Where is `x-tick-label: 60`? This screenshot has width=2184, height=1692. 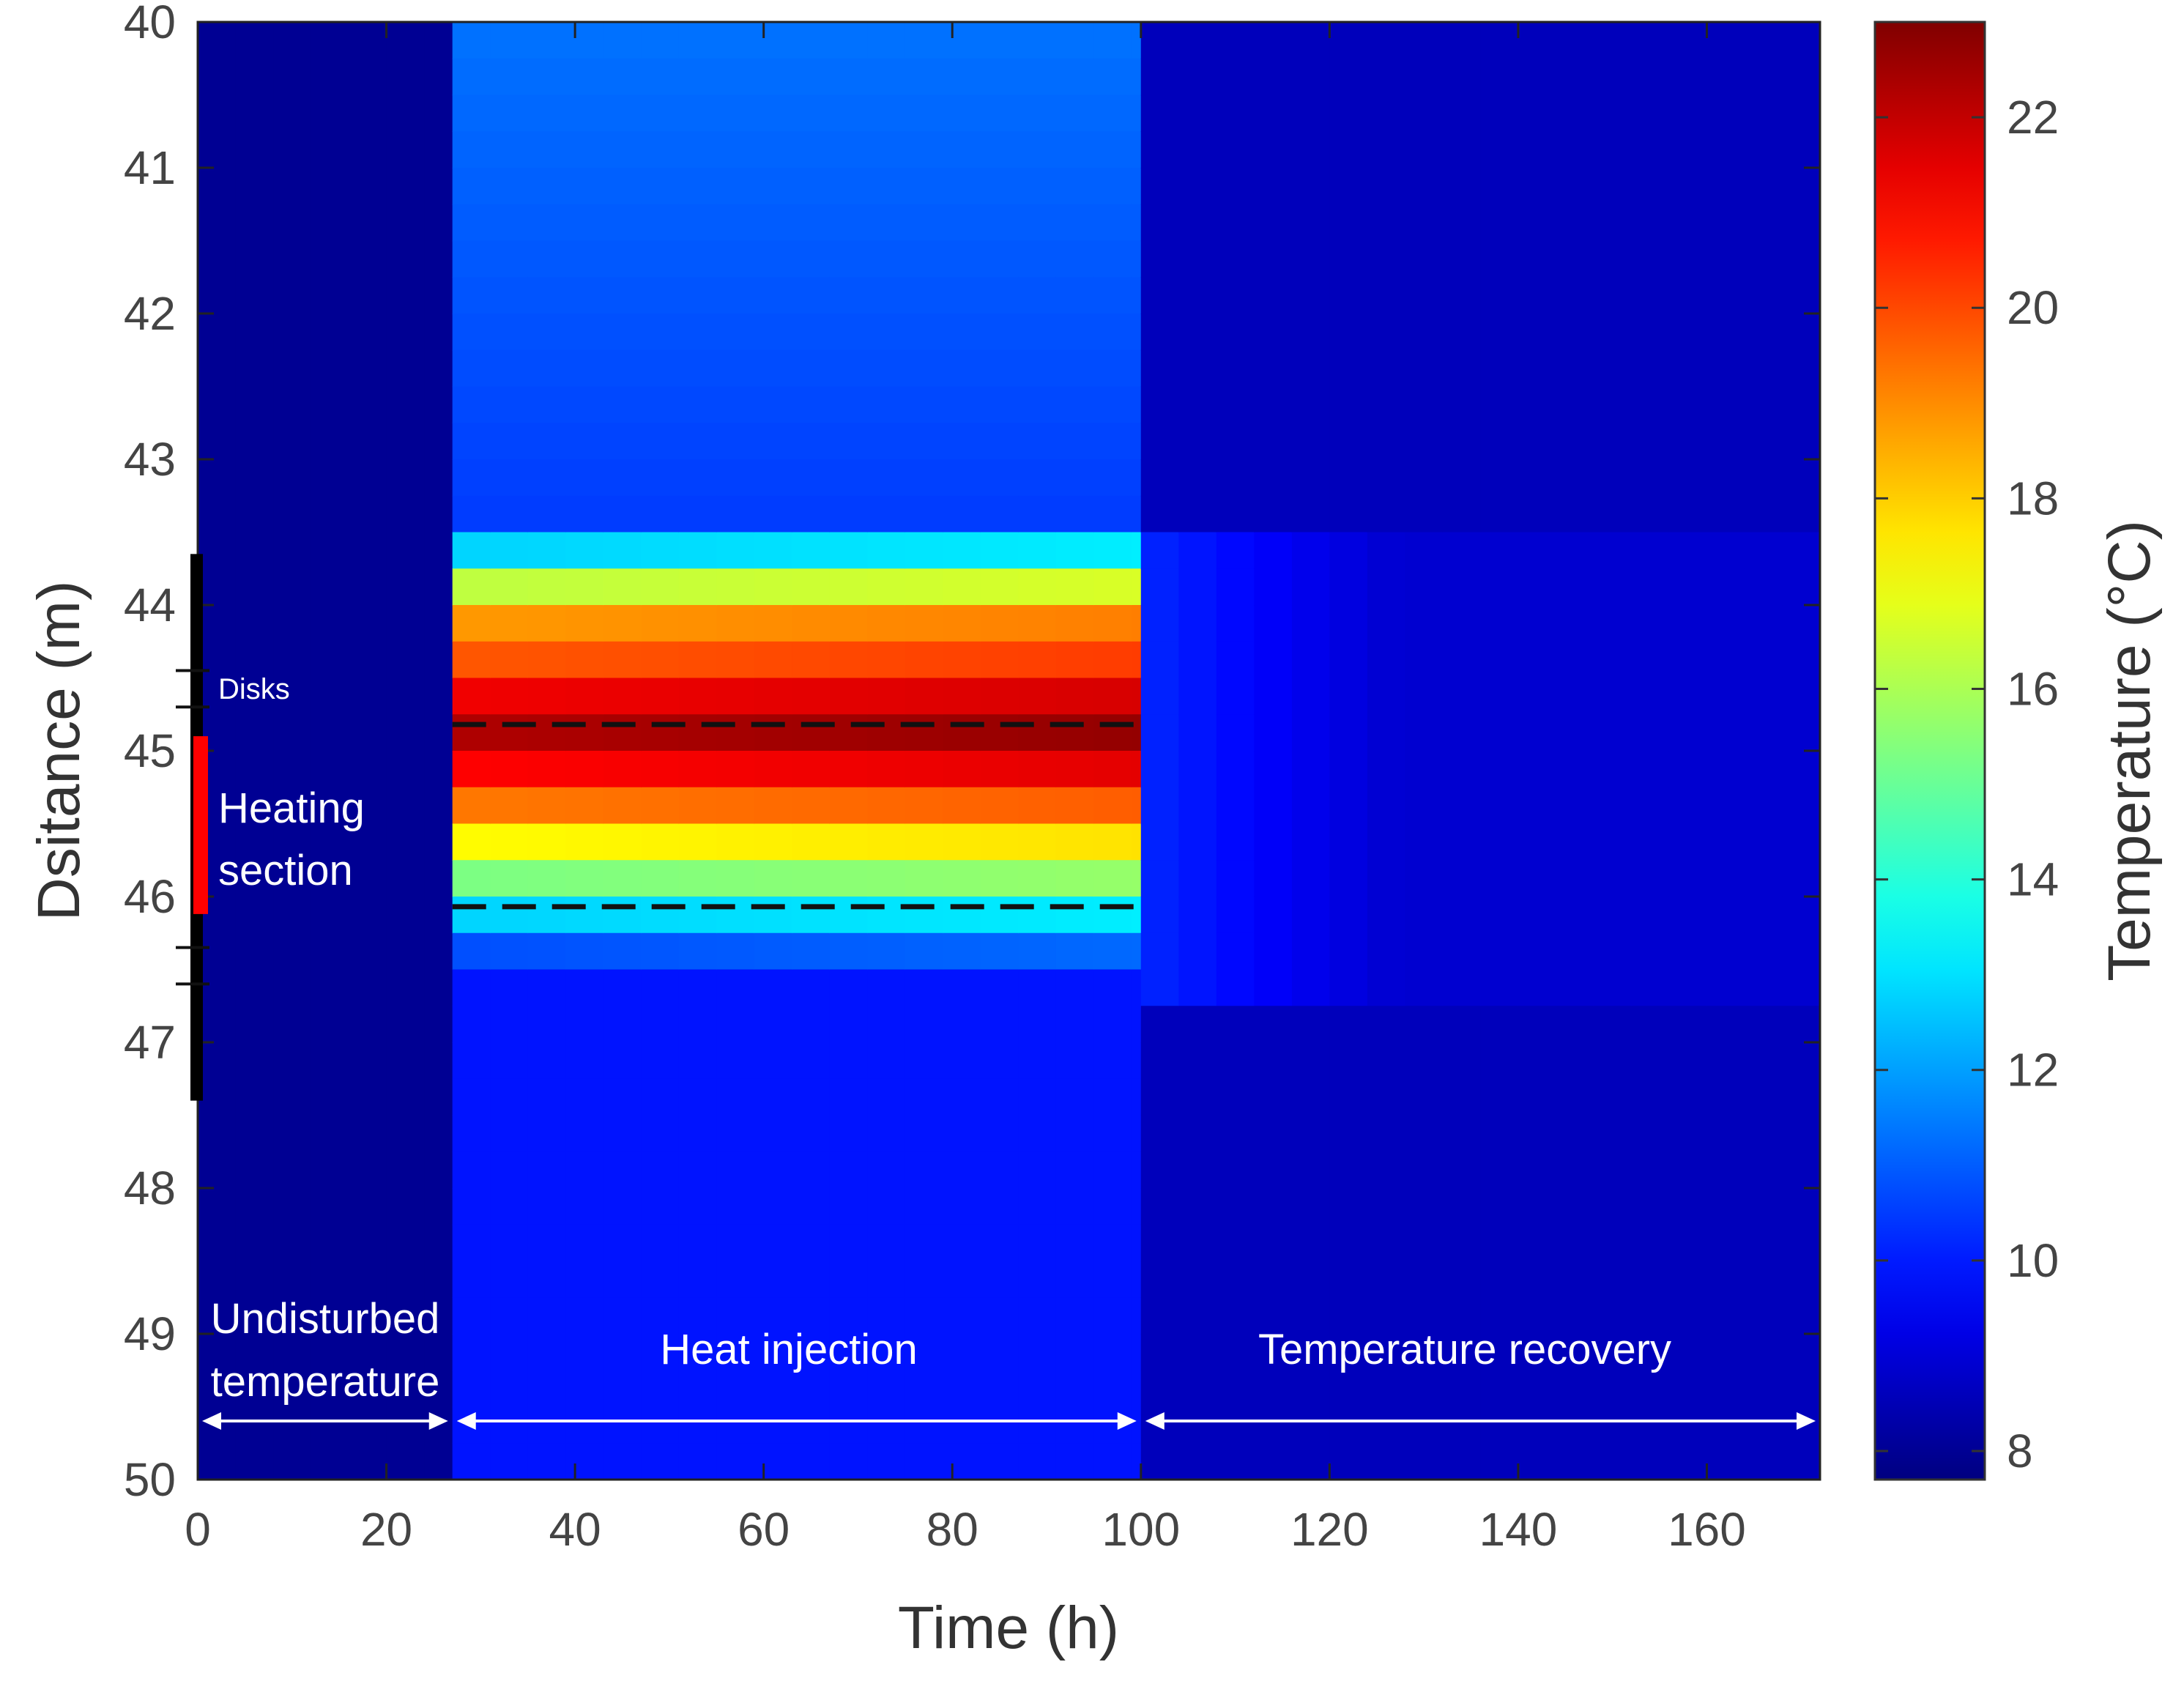 x-tick-label: 60 is located at coordinates (764, 1529).